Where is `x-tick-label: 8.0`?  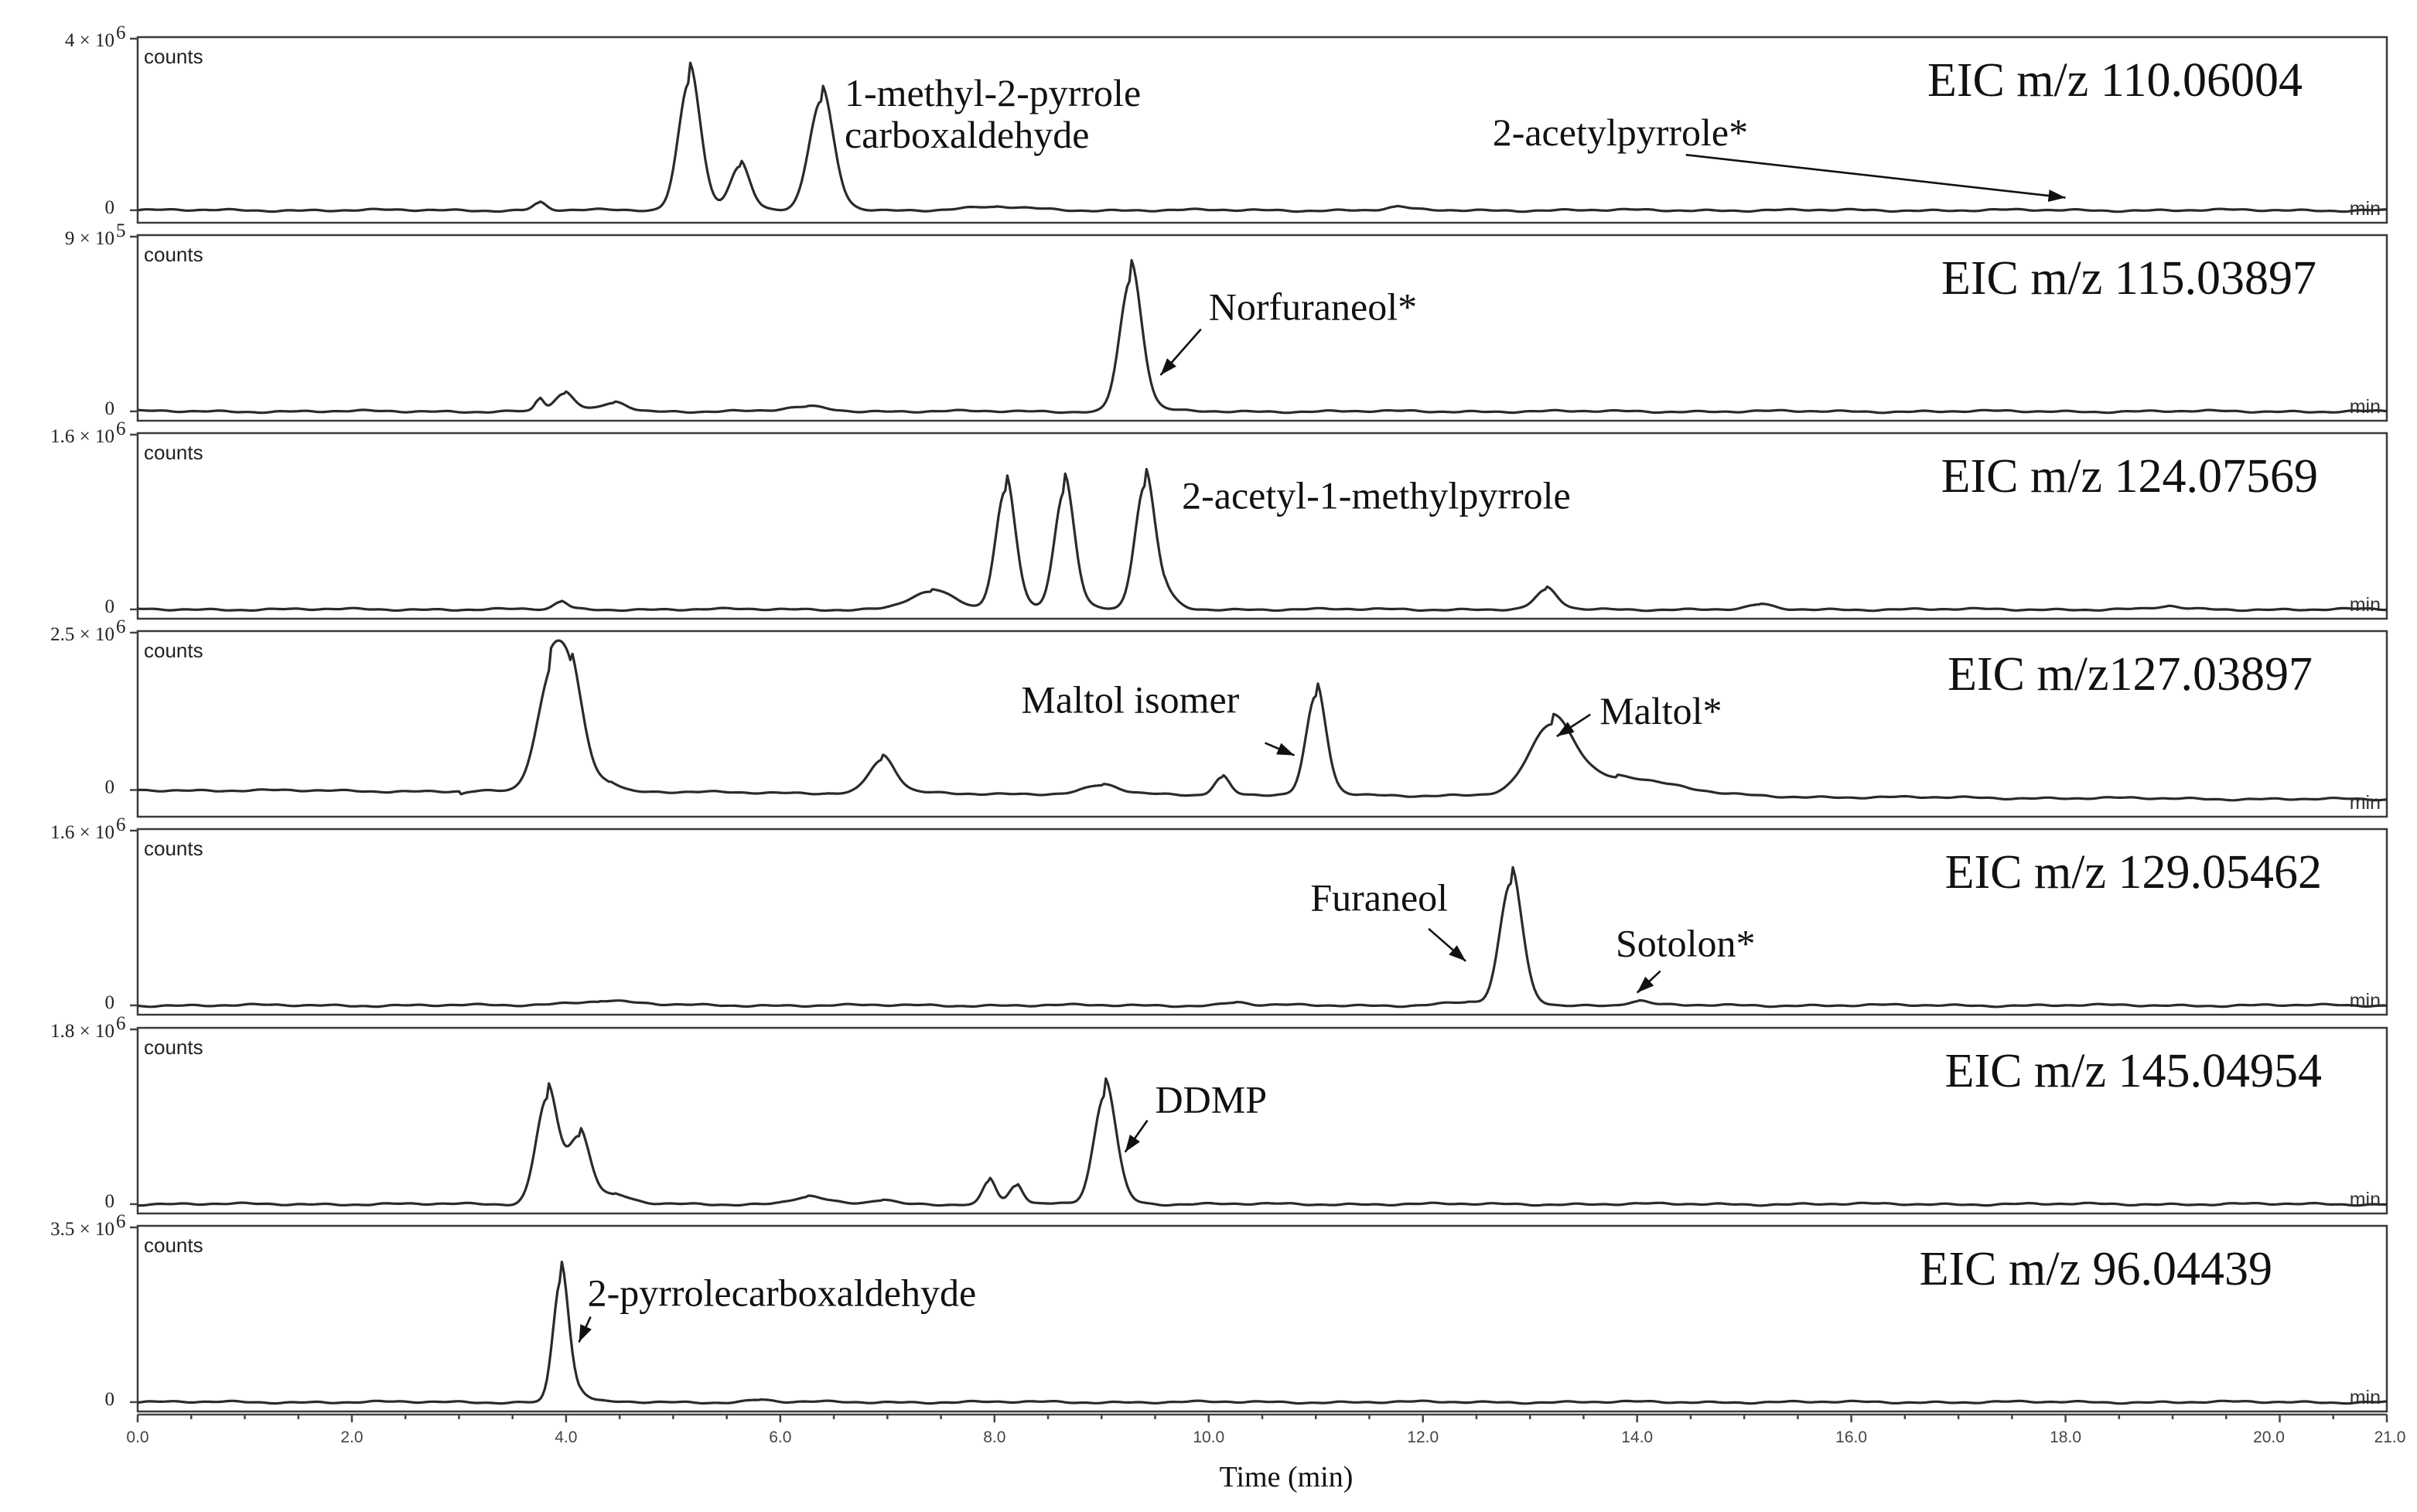 x-tick-label: 8.0 is located at coordinates (994, 1437).